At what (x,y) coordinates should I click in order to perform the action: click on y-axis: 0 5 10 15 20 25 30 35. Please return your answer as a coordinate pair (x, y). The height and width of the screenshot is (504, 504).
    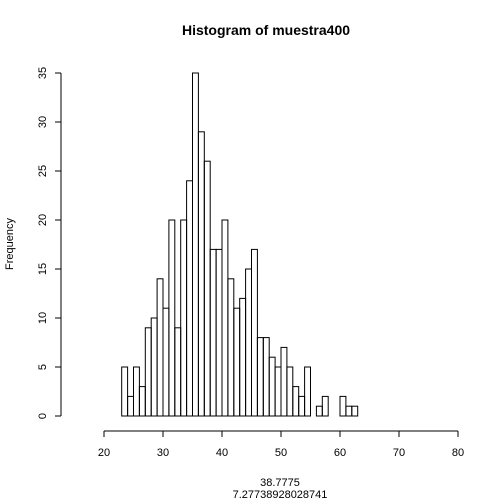
    Looking at the image, I should click on (49, 243).